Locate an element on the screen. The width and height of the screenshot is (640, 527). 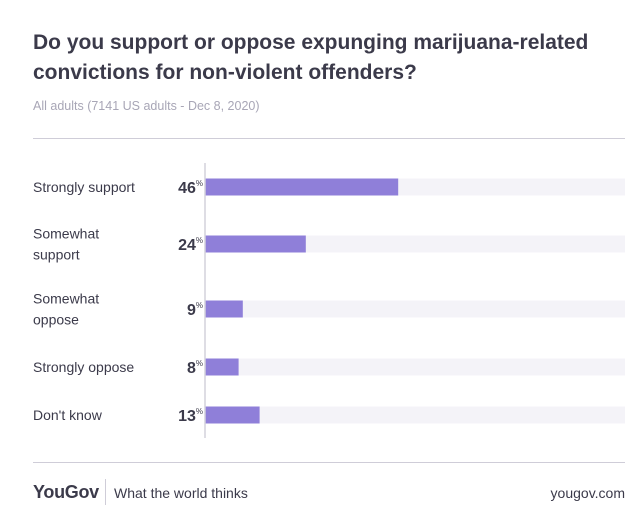
footer-tagline: What the world thinks is located at coordinates (181, 493).